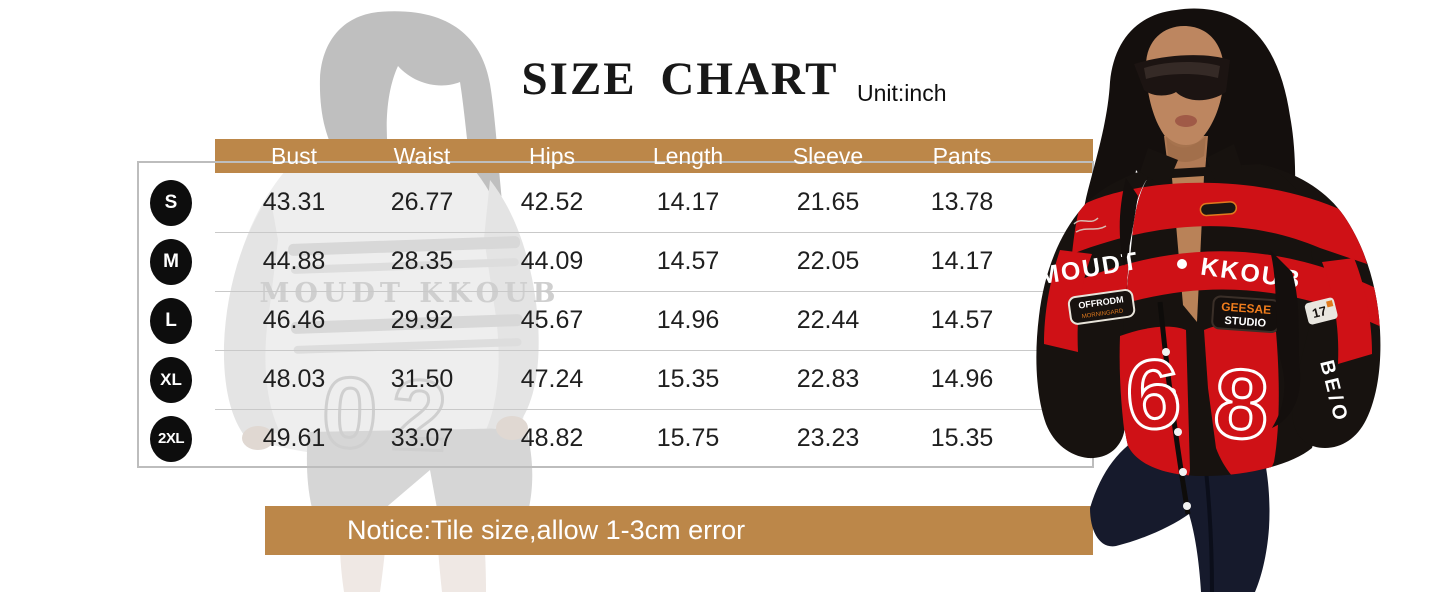 This screenshot has width=1445, height=592. Describe the element at coordinates (1182, 264) in the screenshot. I see `chest-dot` at that location.